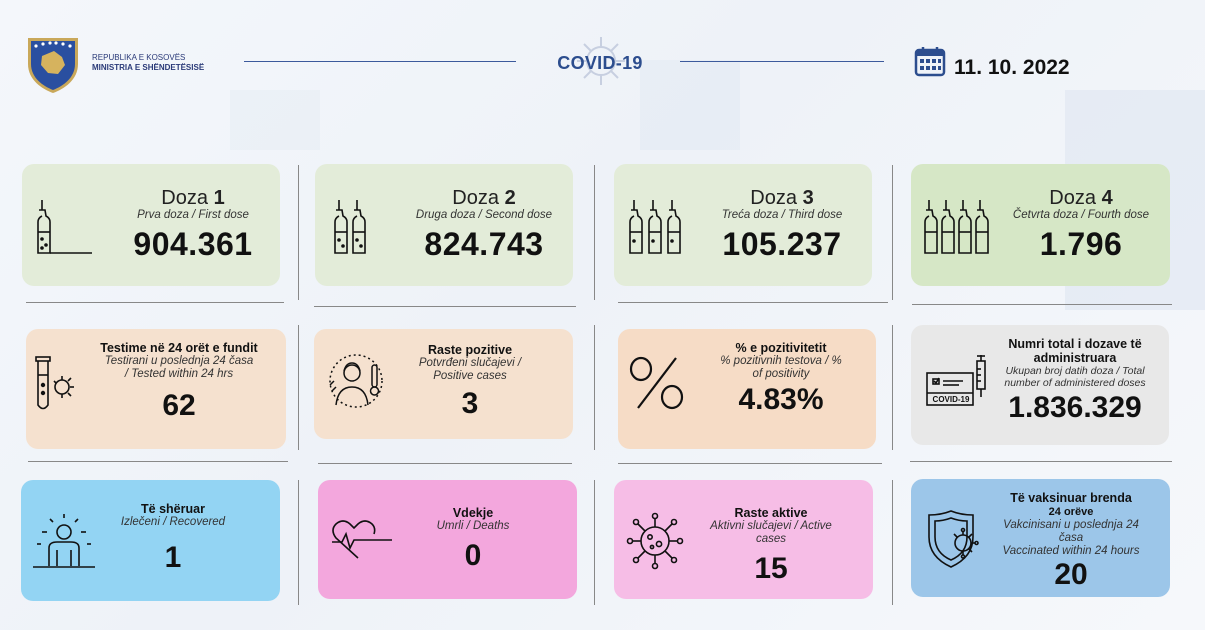 This screenshot has width=1205, height=630. Describe the element at coordinates (1075, 407) in the screenshot. I see `total-doses-value: 1.836.329` at that location.